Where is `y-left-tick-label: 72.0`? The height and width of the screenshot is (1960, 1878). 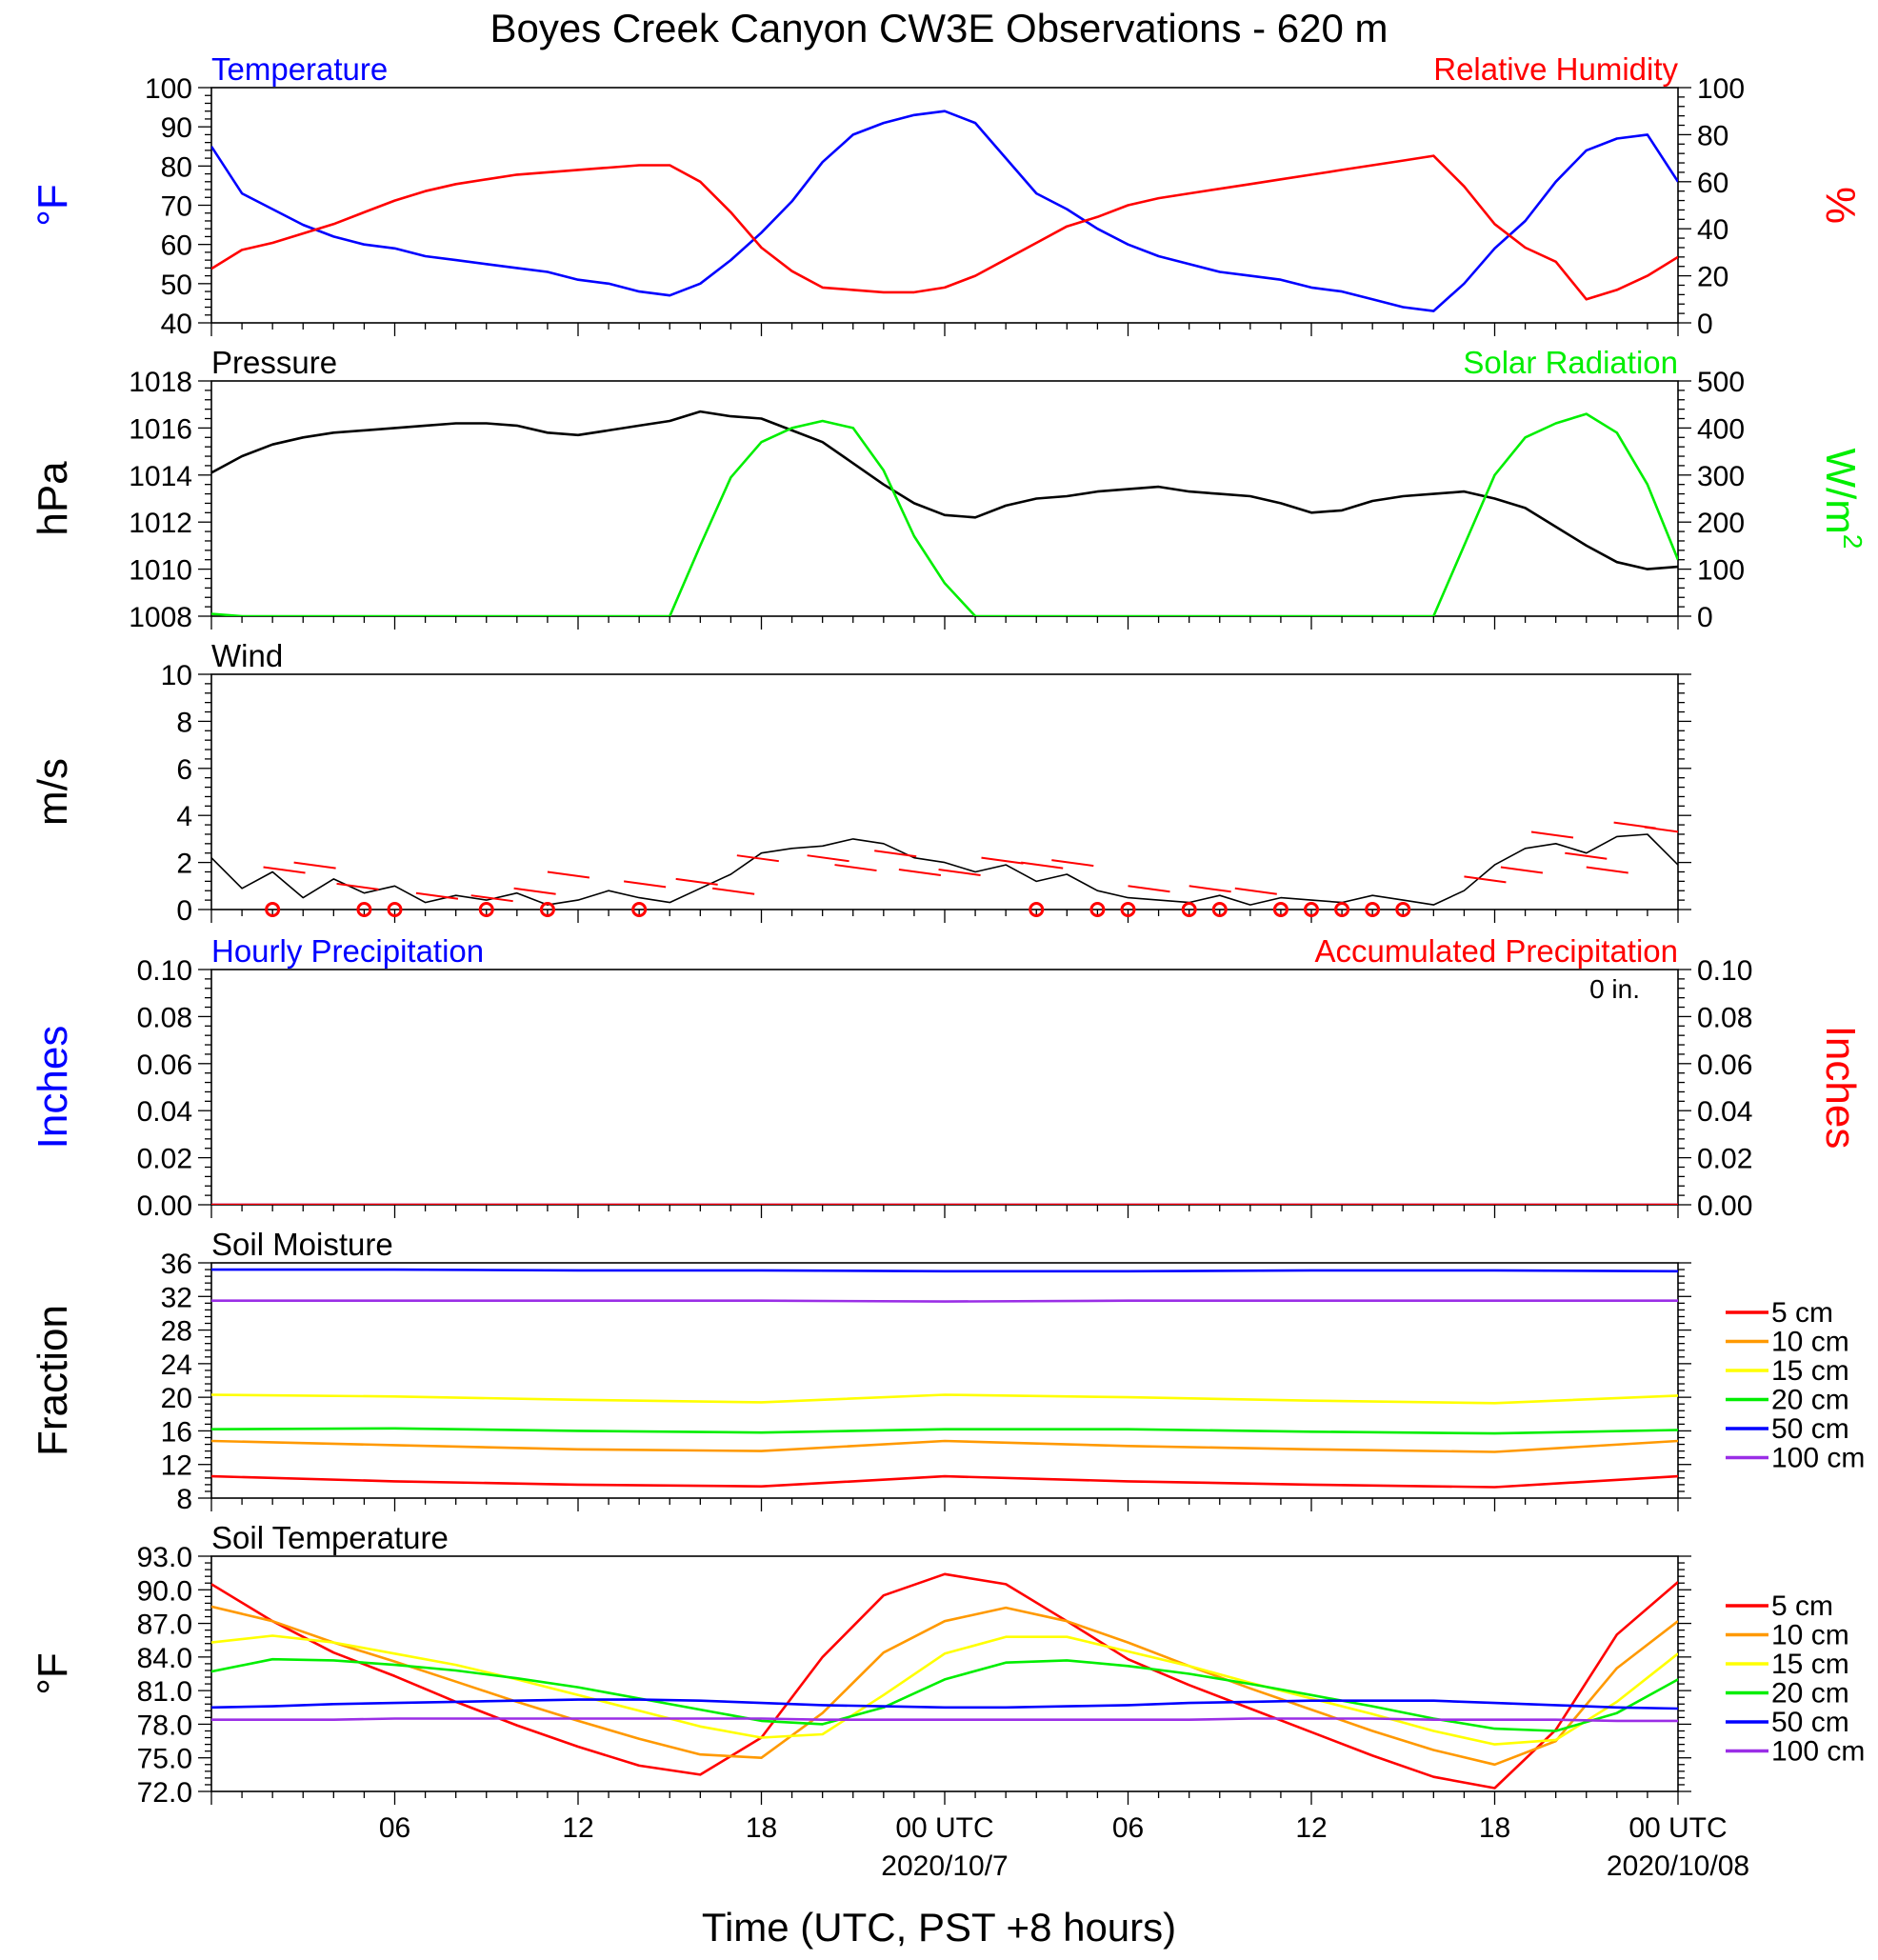 y-left-tick-label: 72.0 is located at coordinates (164, 1793).